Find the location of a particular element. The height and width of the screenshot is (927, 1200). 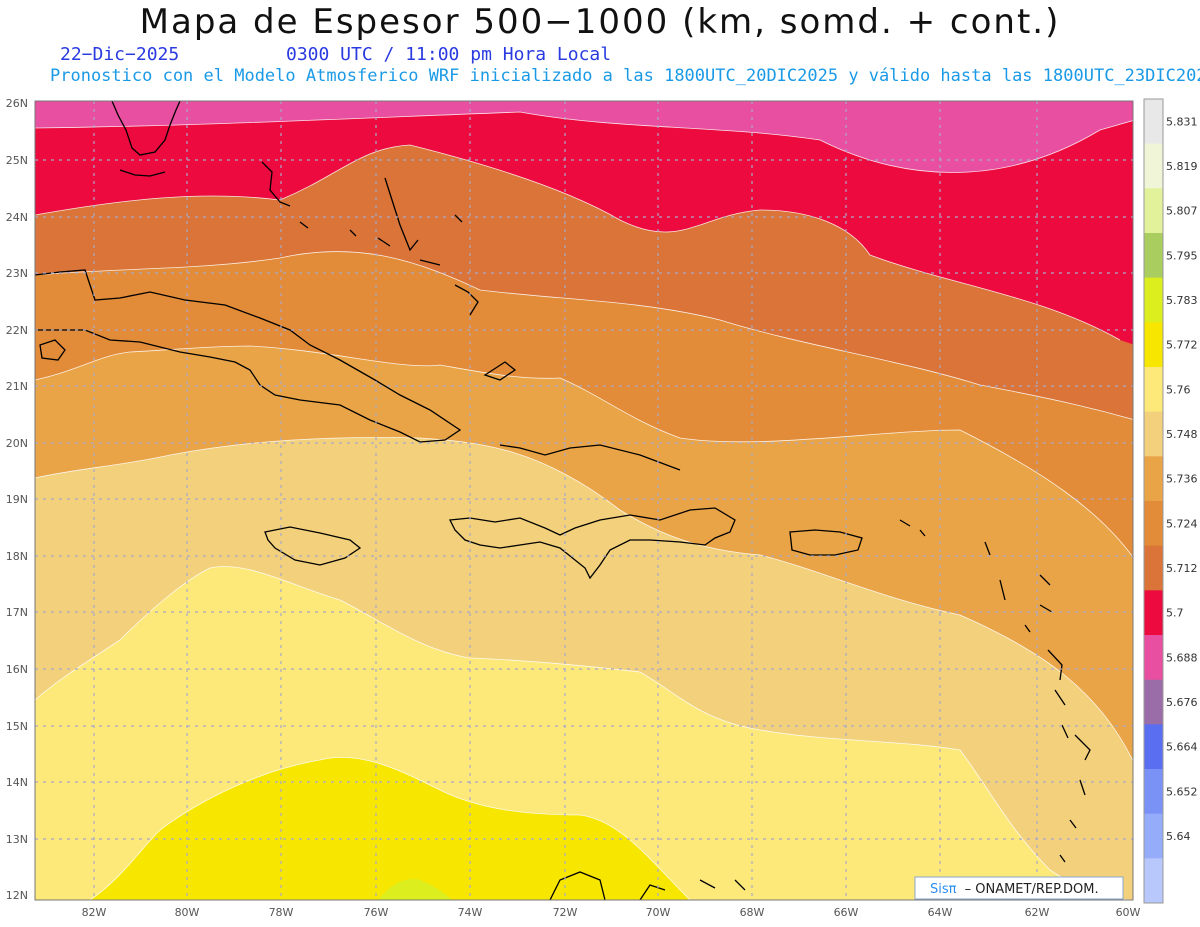

cuba-coast is located at coordinates (248, 356).